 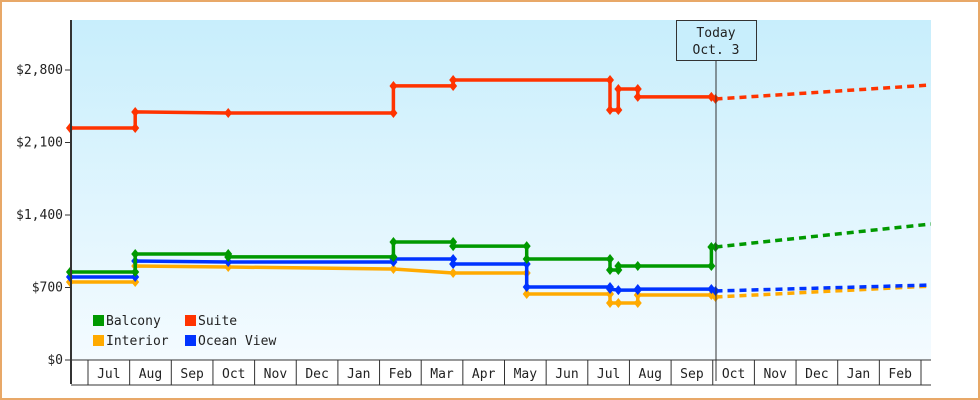 I want to click on x-tick-label: Mar, so click(x=442, y=374).